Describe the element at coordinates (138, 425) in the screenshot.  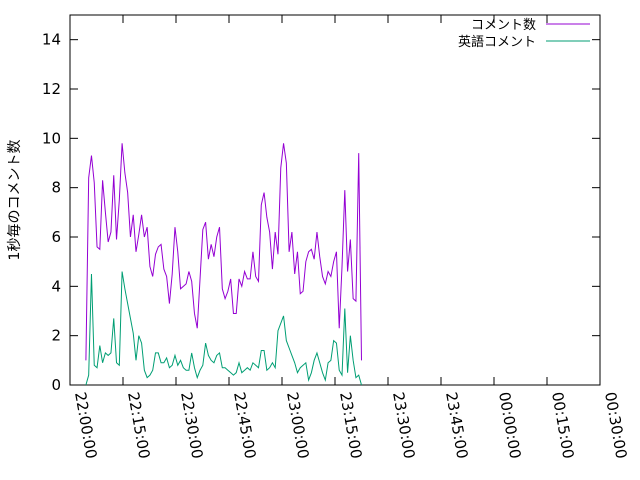
I see `x-tick-label: 22:15:00` at that location.